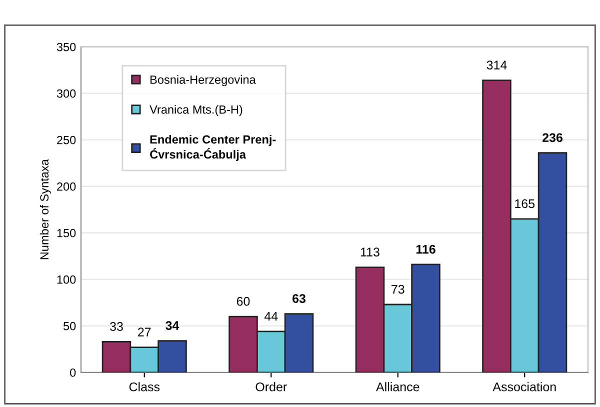 The image size is (600, 407). I want to click on x-tick-label: Order, so click(271, 387).